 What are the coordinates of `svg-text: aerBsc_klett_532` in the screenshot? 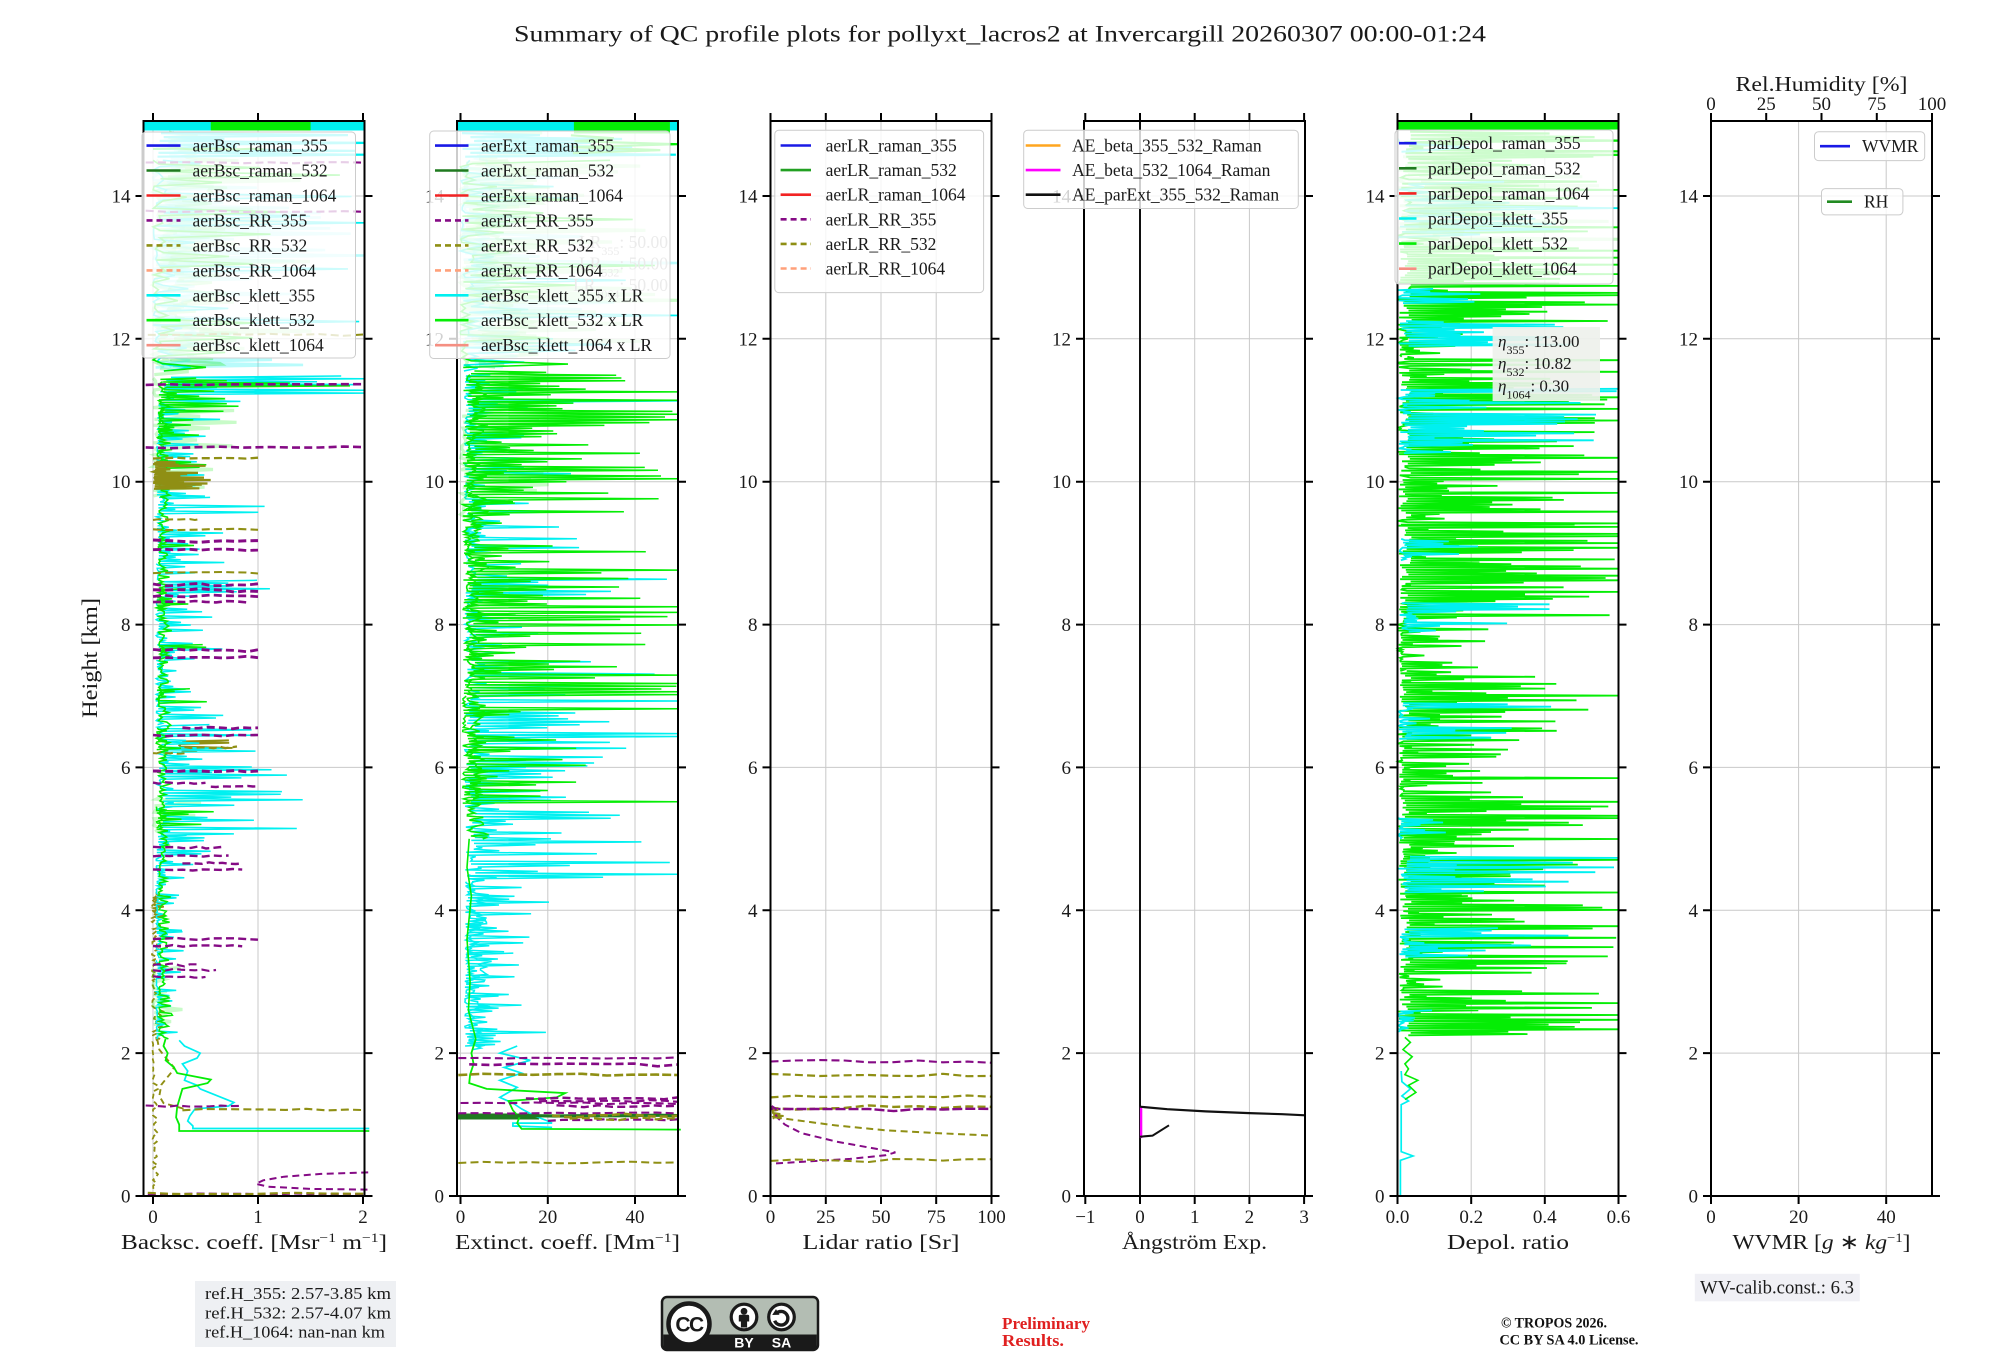 It's located at (254, 320).